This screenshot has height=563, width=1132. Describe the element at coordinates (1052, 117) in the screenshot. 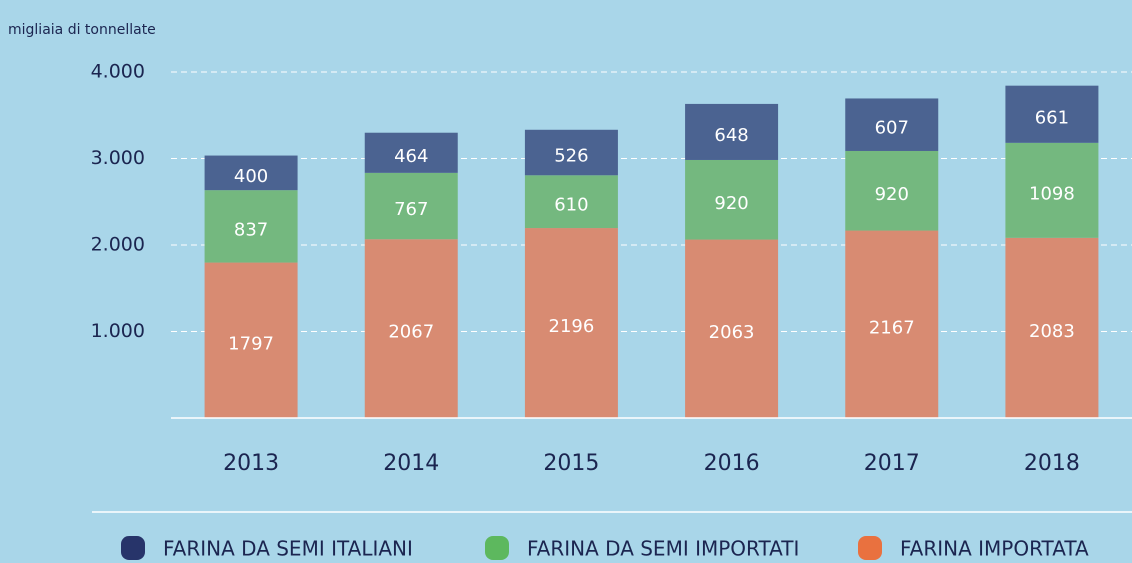

I see `value-label: 661` at that location.